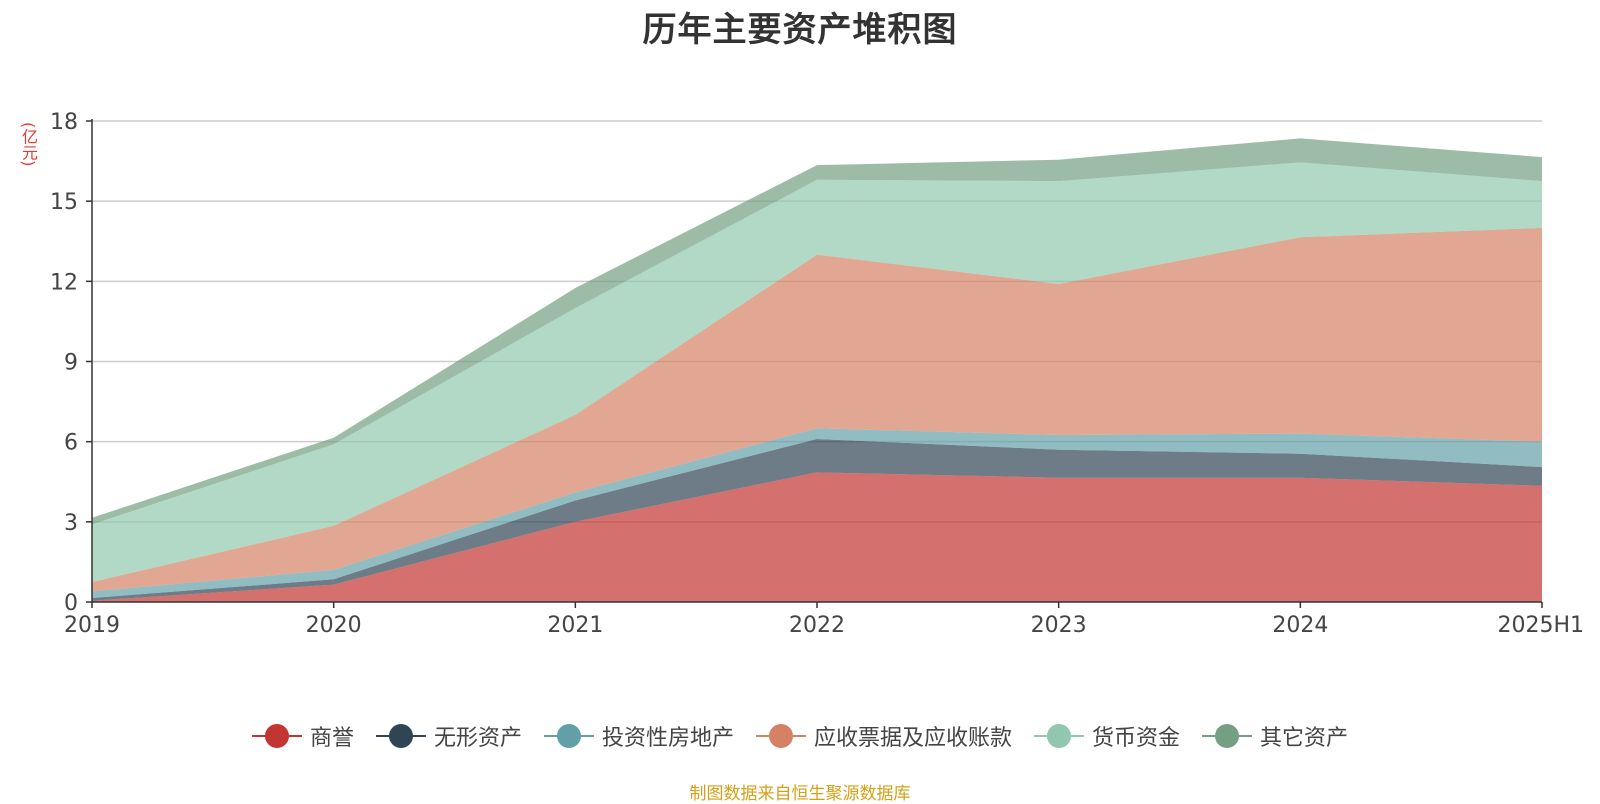 This screenshot has width=1600, height=804. Describe the element at coordinates (331, 738) in the screenshot. I see `legend-label: 商誉` at that location.